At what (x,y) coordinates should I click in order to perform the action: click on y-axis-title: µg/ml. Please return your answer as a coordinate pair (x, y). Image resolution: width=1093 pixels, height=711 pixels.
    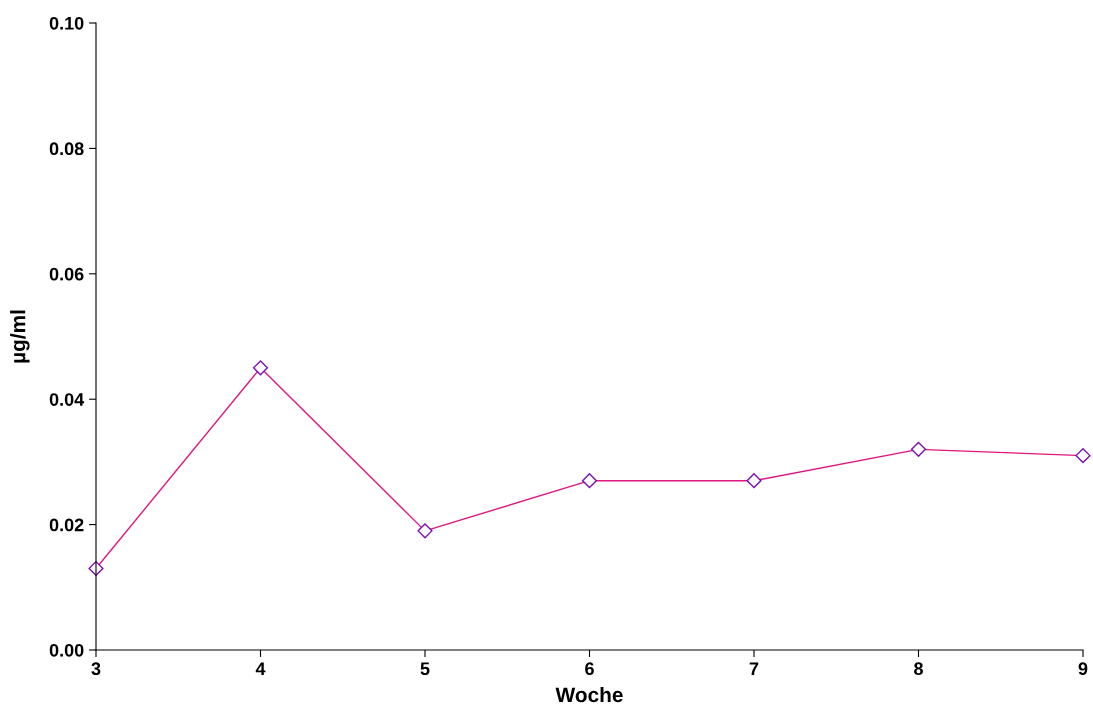
    Looking at the image, I should click on (20, 336).